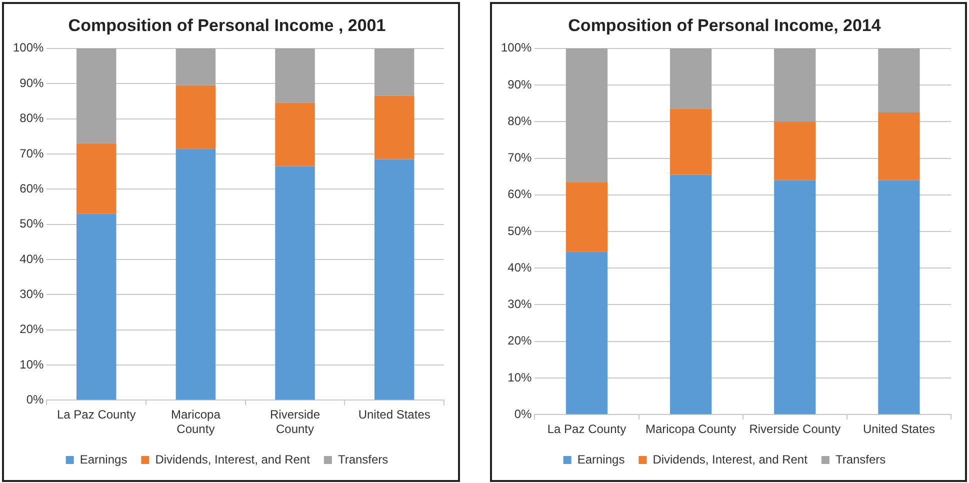 The image size is (969, 483). I want to click on chart-title: Composition of Personal Income, 2014, so click(725, 25).